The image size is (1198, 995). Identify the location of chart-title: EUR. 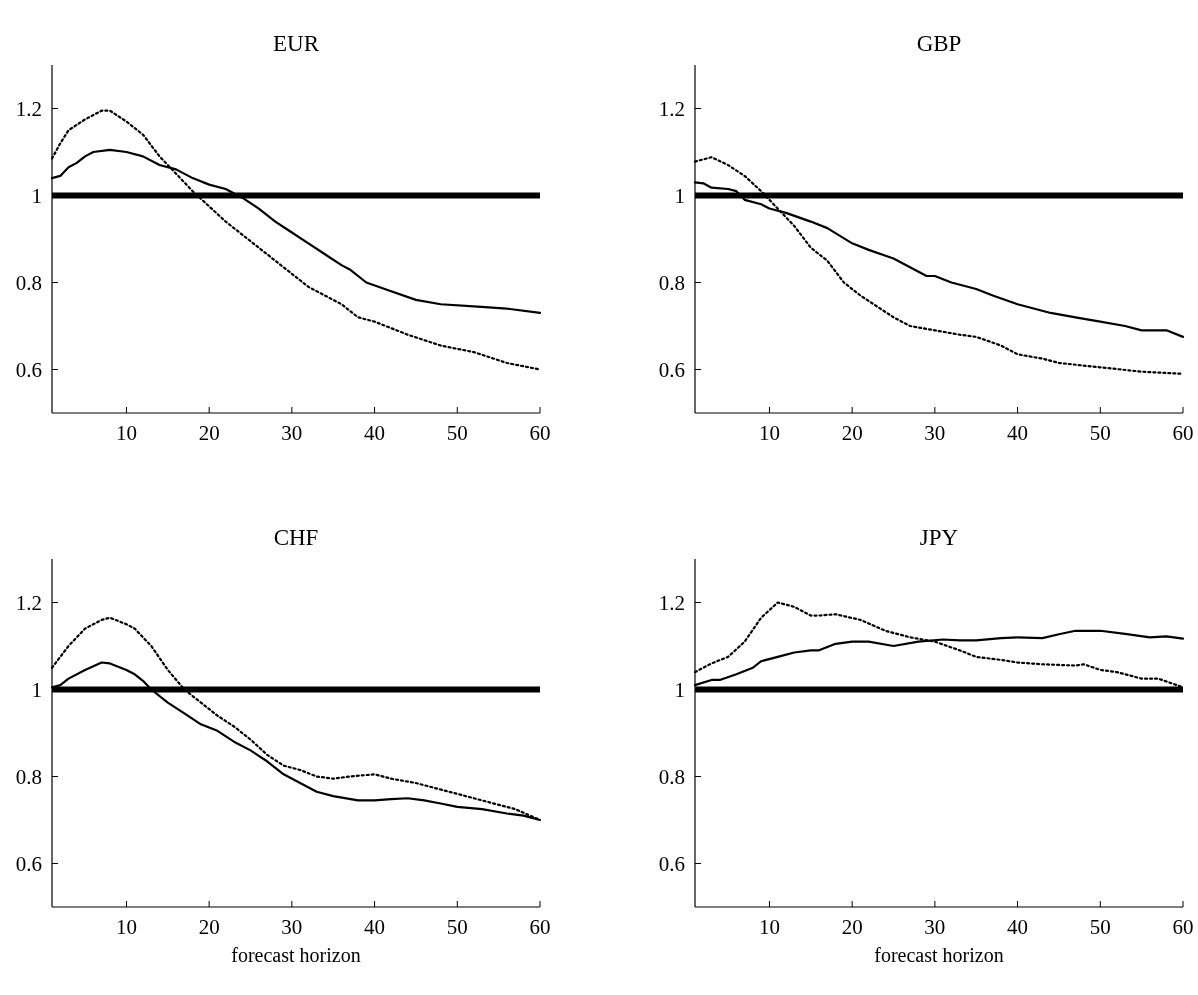
(296, 43).